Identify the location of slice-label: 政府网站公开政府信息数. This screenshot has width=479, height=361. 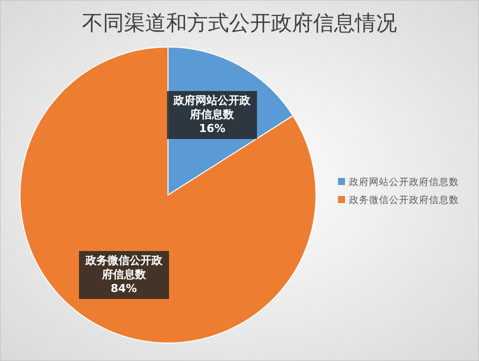
(212, 108).